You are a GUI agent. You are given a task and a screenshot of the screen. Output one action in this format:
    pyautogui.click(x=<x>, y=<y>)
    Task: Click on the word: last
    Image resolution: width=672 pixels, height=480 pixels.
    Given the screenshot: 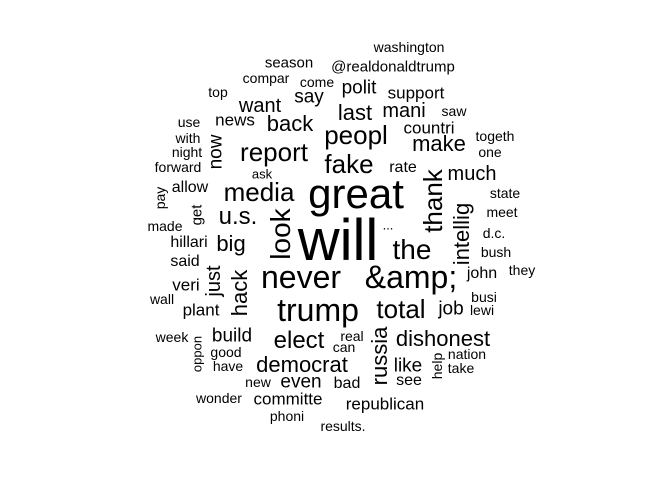 What is the action you would take?
    pyautogui.click(x=355, y=112)
    